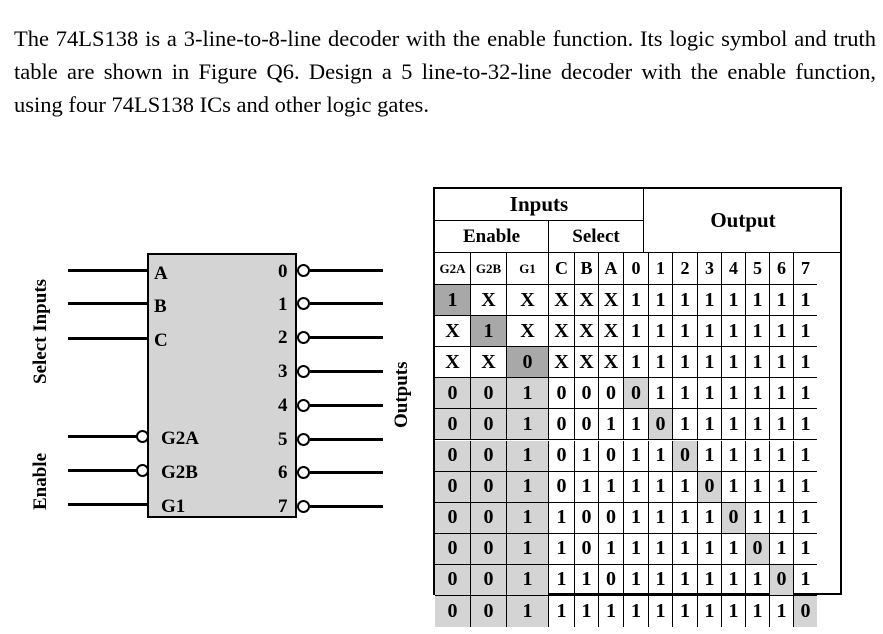 This screenshot has height=634, width=883. I want to click on pin-g1: G1, so click(173, 506).